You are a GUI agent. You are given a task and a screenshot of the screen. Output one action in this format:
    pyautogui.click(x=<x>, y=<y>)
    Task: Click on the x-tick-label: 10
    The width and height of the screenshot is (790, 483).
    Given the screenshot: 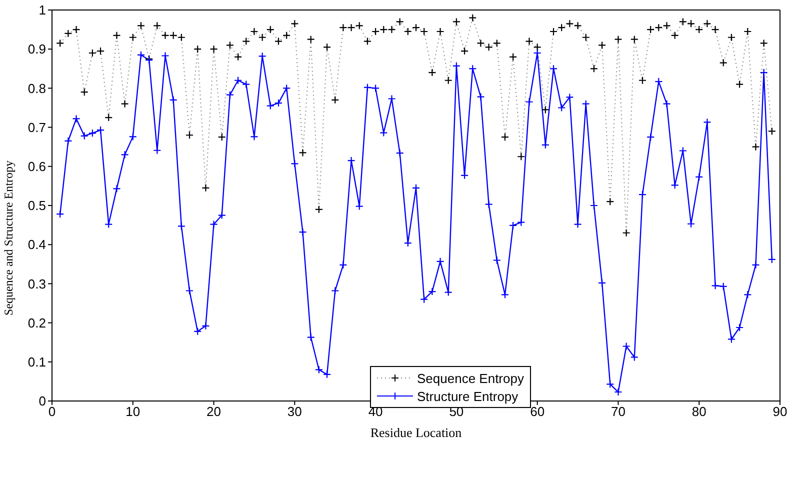 What is the action you would take?
    pyautogui.click(x=133, y=412)
    